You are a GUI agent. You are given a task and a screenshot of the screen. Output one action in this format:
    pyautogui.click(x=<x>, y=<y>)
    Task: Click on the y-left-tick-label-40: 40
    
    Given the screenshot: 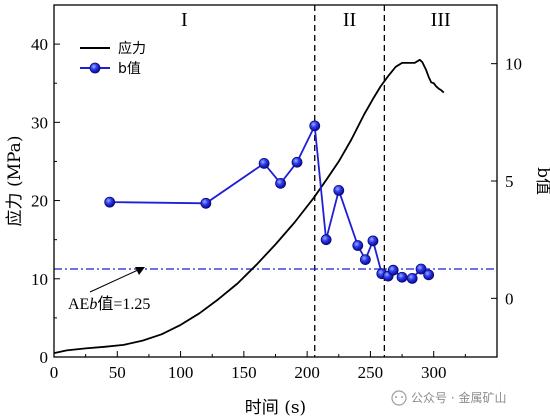 What is the action you would take?
    pyautogui.click(x=39, y=44)
    